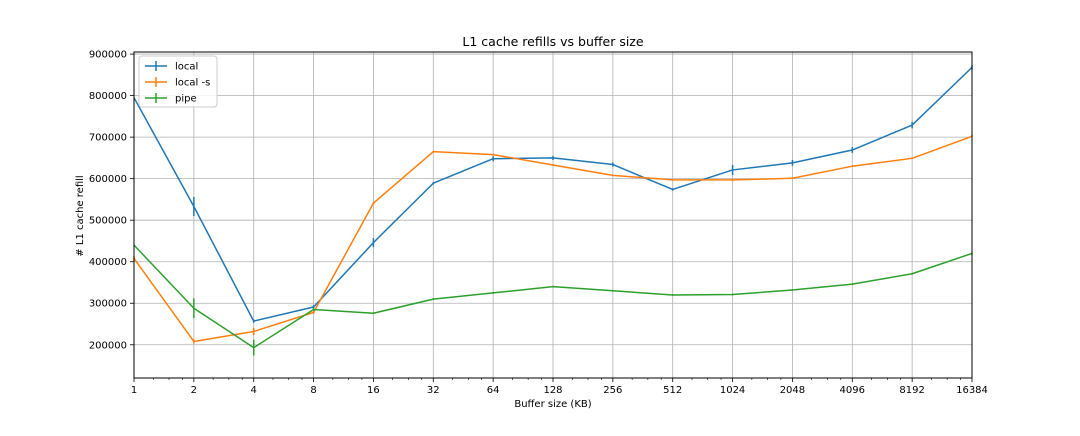 The width and height of the screenshot is (1080, 436). Describe the element at coordinates (108, 304) in the screenshot. I see `y-tick-label: 300000` at that location.